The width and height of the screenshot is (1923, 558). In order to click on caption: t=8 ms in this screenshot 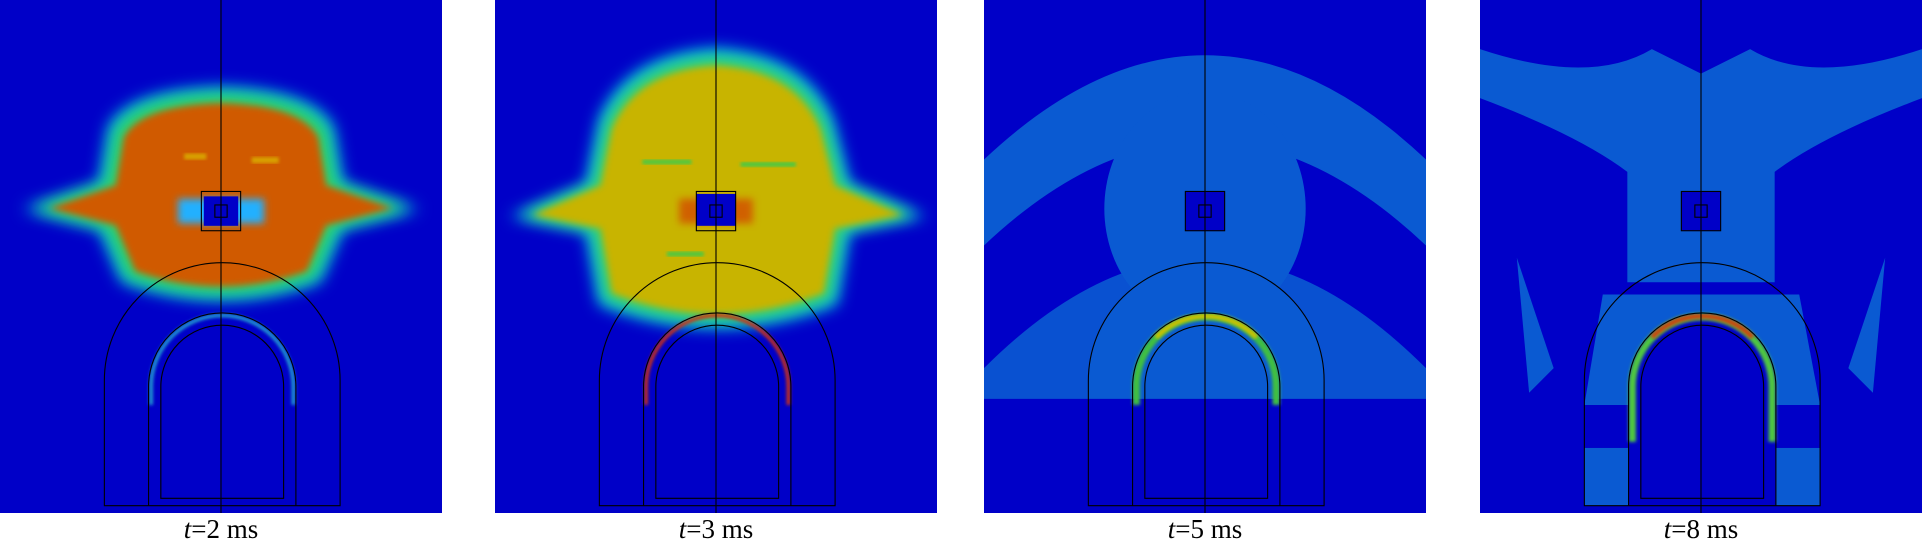, I will do `click(1701, 529)`.